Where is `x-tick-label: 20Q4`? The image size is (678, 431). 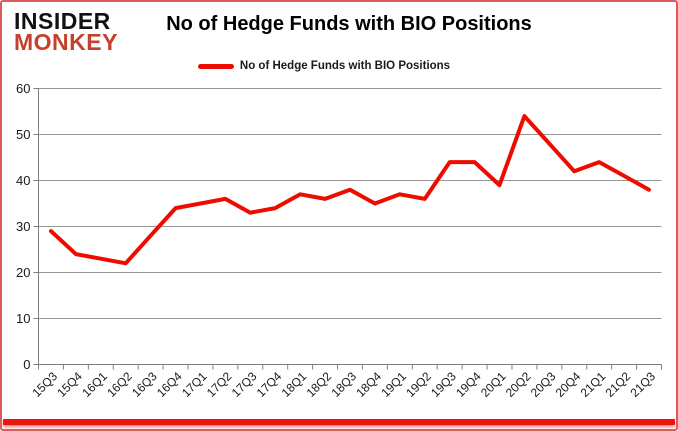
x-tick-label: 20Q4 is located at coordinates (568, 384).